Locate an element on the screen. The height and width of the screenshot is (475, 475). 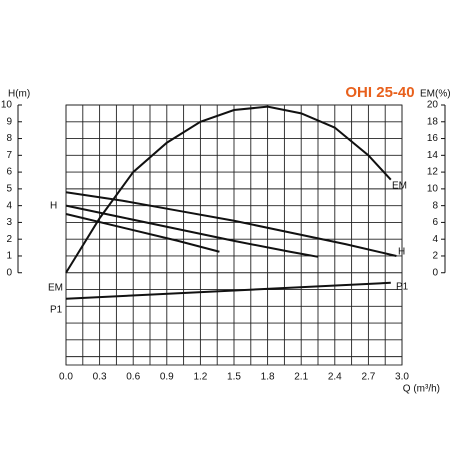
y2-tick-label: 18 is located at coordinates (433, 121).